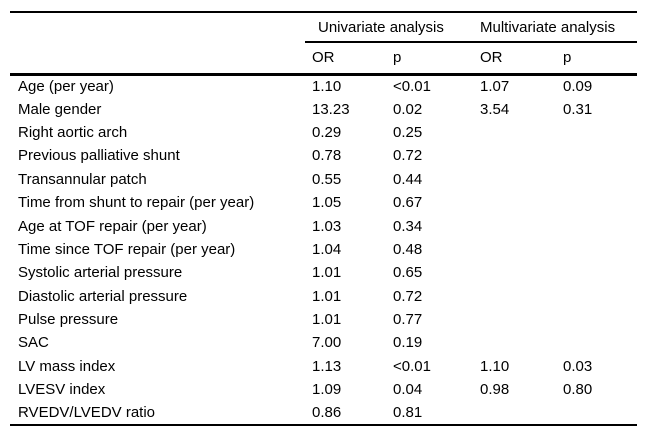 This screenshot has width=647, height=440. Describe the element at coordinates (327, 226) in the screenshot. I see `univariate-or-value: 1.03` at that location.